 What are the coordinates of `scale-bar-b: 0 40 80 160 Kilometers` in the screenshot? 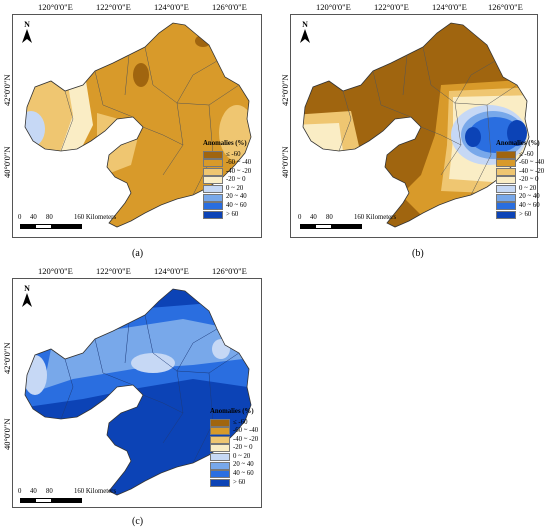 It's located at (363, 224).